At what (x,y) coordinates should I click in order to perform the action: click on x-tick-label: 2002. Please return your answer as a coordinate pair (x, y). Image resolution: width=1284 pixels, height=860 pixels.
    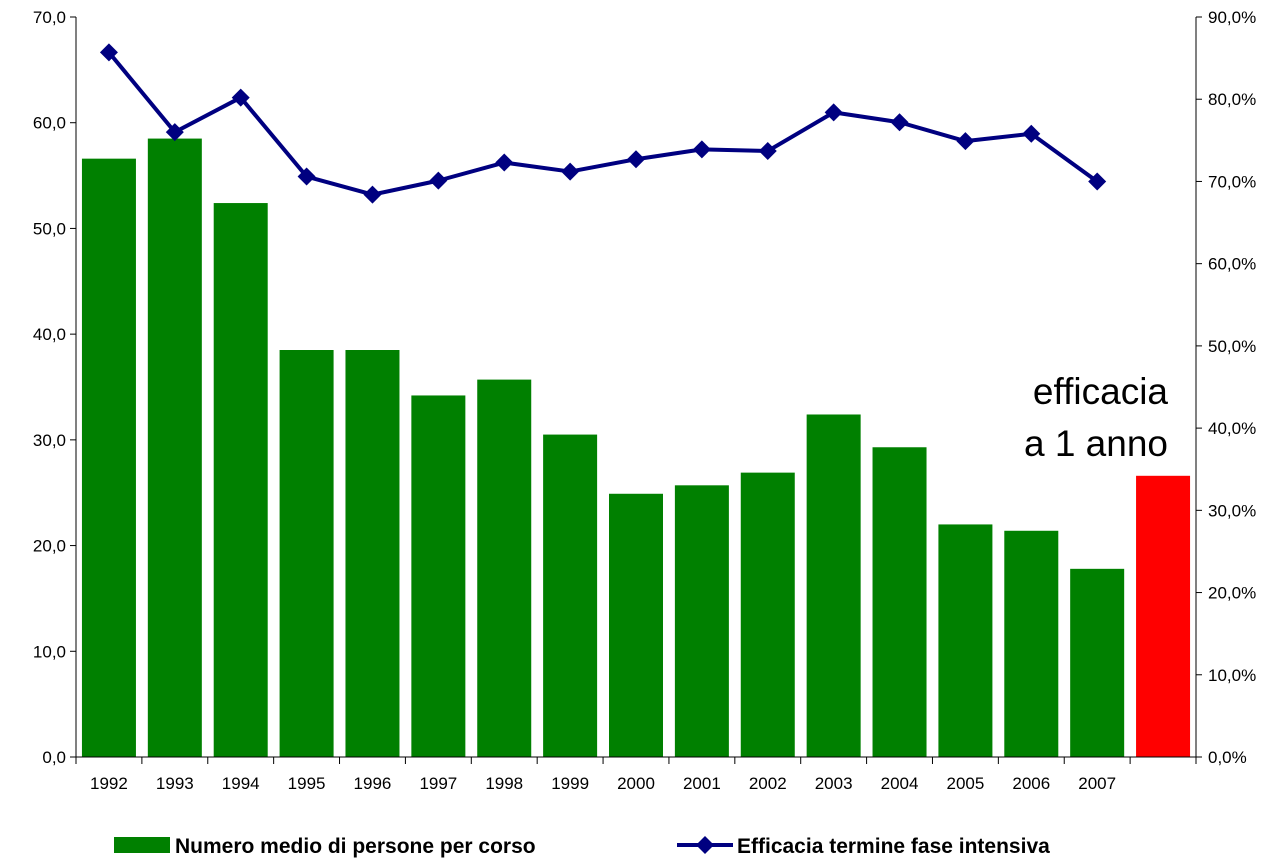
    Looking at the image, I should click on (768, 783).